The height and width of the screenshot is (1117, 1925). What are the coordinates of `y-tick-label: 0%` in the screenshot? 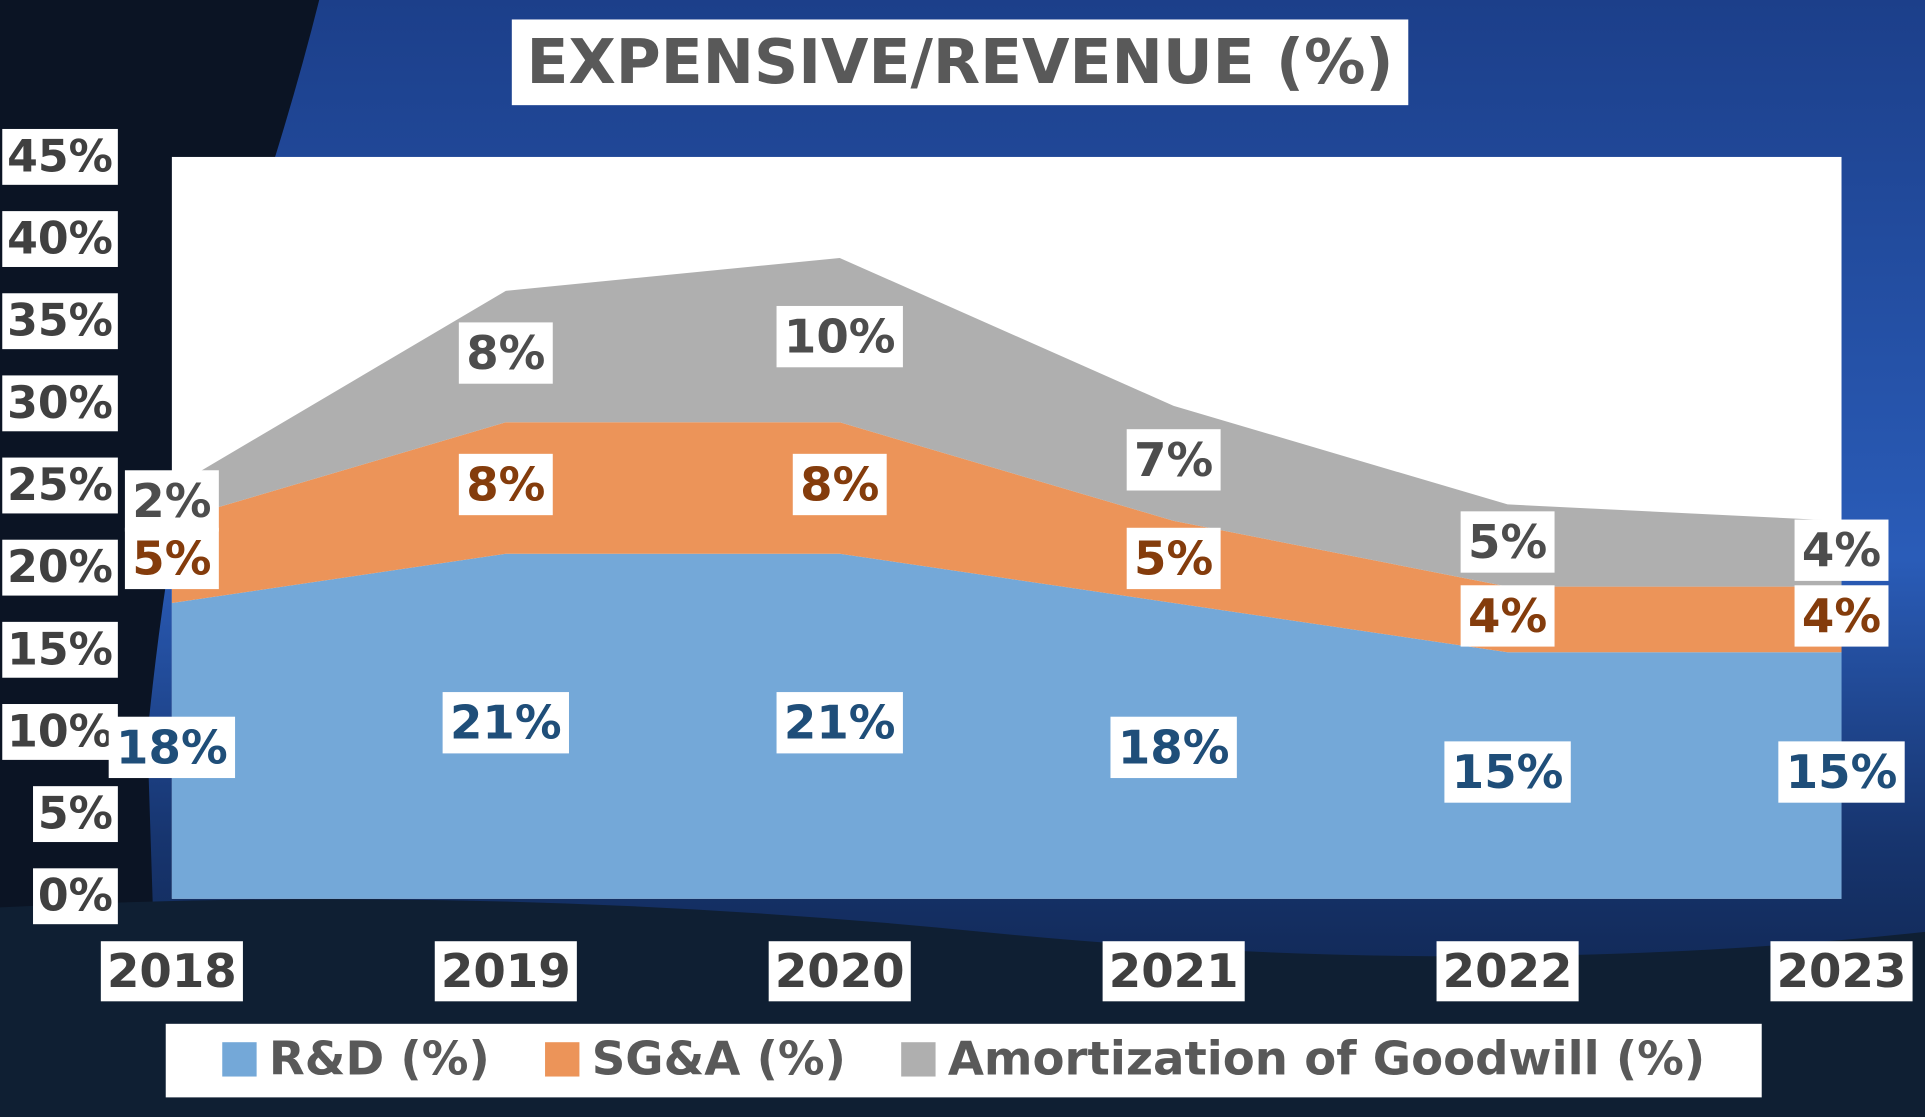 It's located at (75, 896).